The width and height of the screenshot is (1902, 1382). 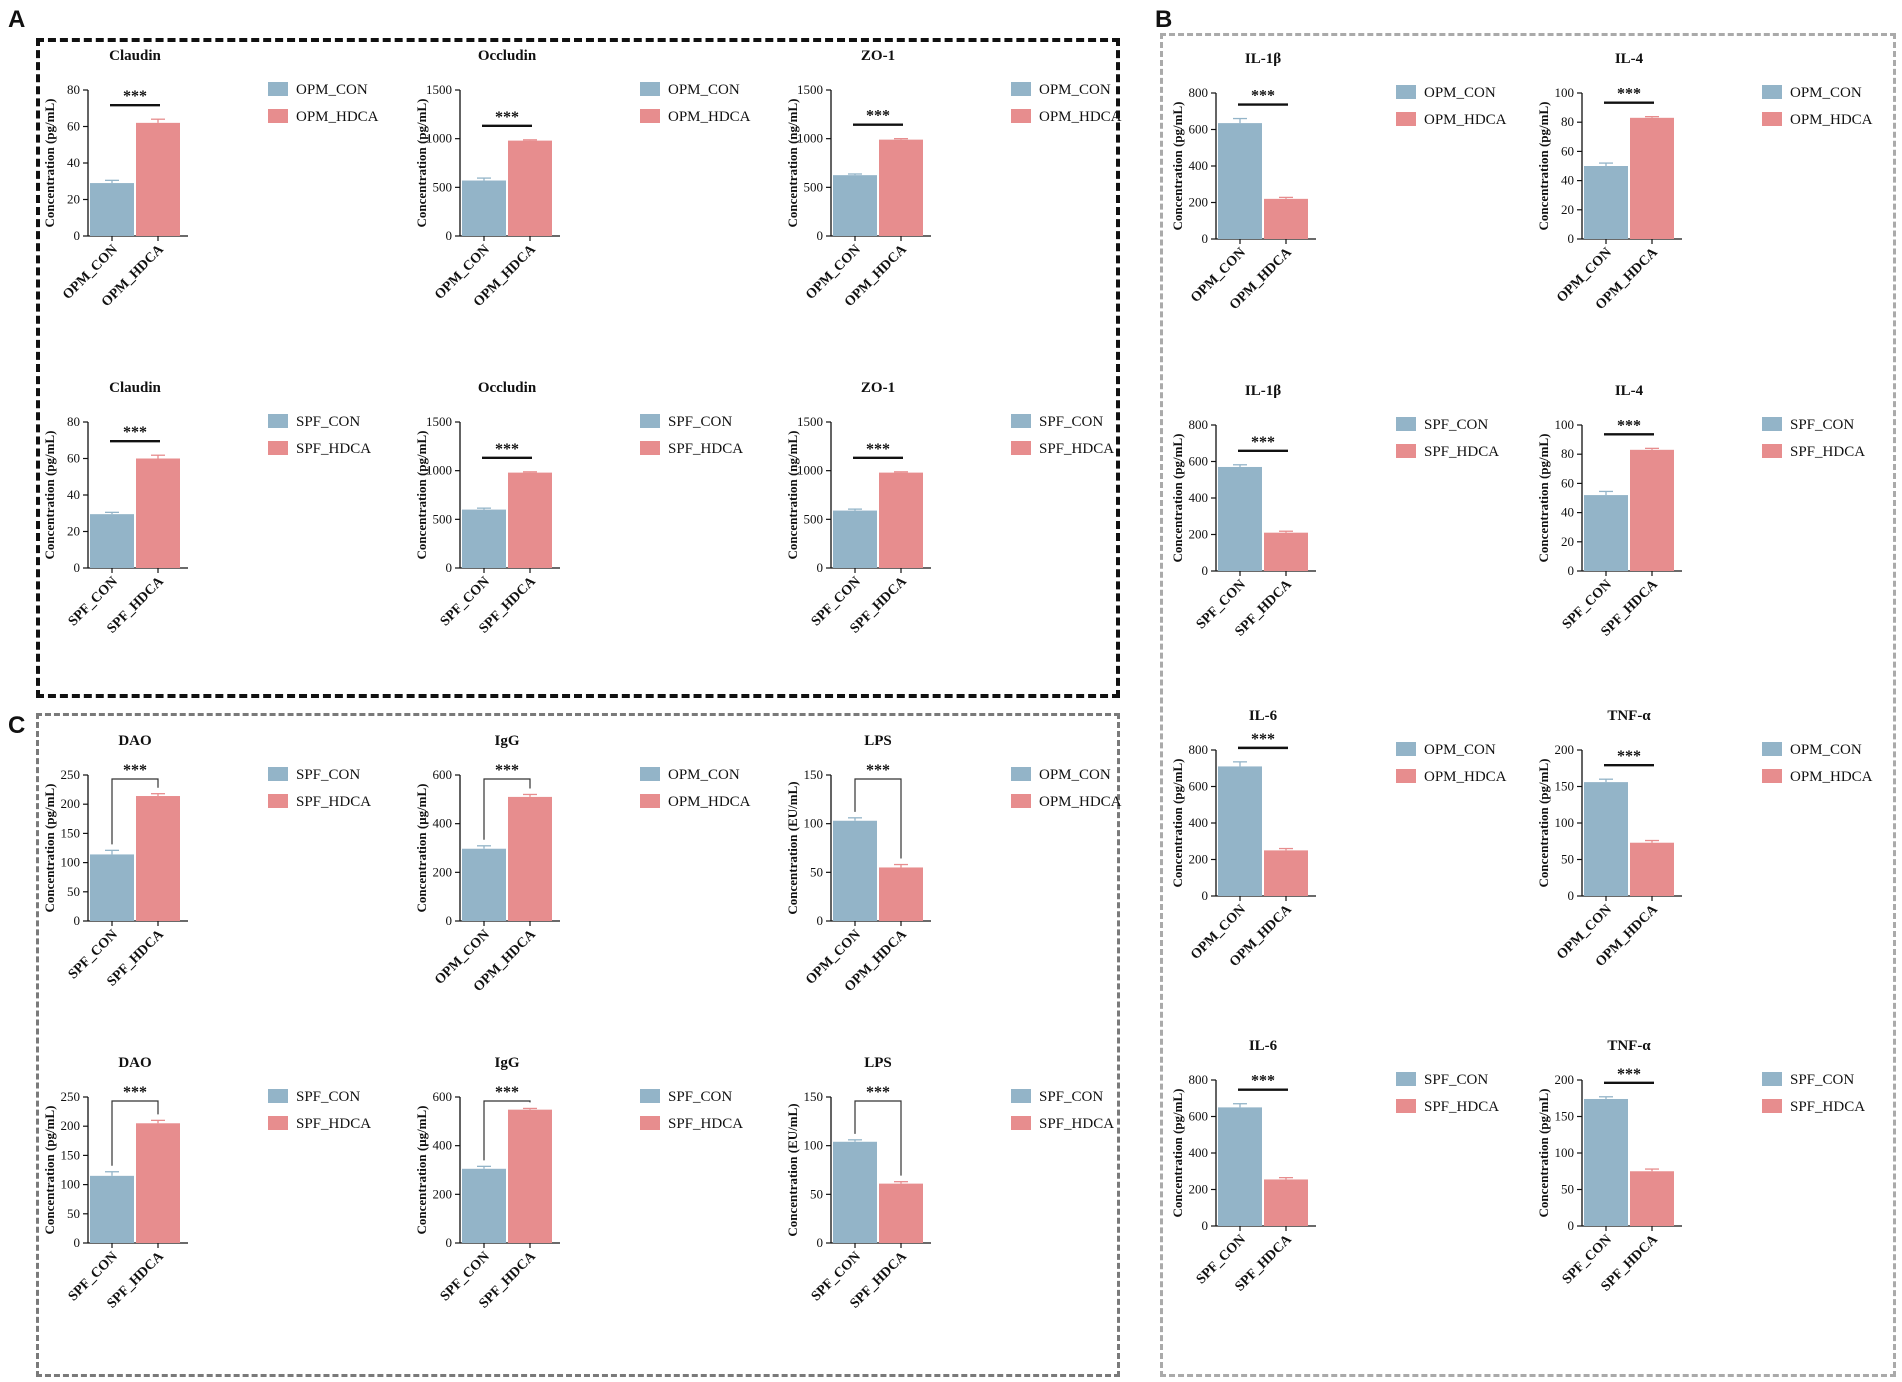 What do you see at coordinates (1567, 150) in the screenshot?
I see `y-tick-label: 60` at bounding box center [1567, 150].